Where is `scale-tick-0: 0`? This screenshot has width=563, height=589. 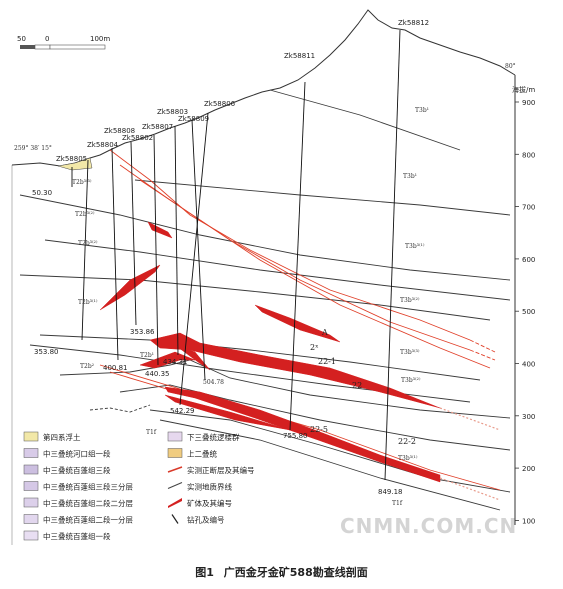
scale-tick-0: 0 is located at coordinates (47, 39).